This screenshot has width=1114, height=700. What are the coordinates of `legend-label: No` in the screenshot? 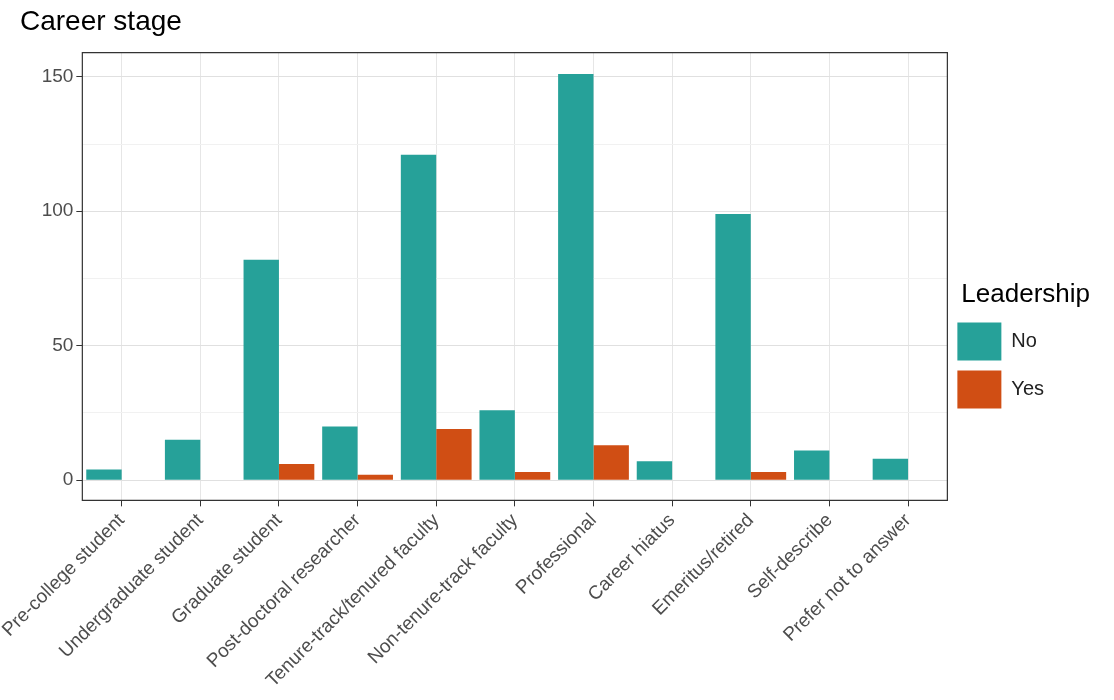 It's located at (1024, 340).